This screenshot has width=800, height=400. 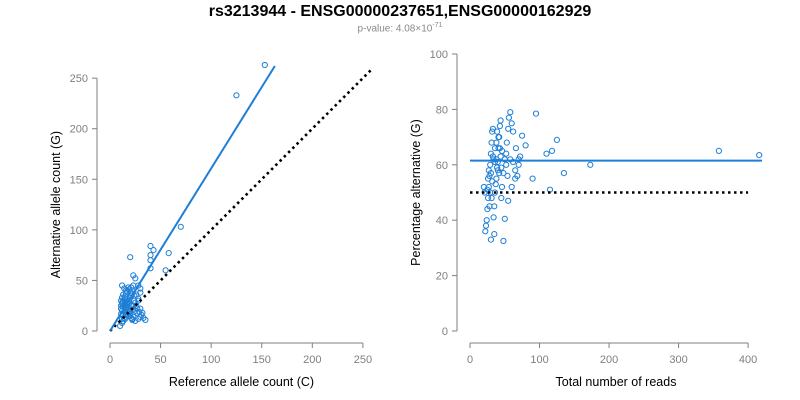 I want to click on x-tick-label: 50, so click(x=160, y=360).